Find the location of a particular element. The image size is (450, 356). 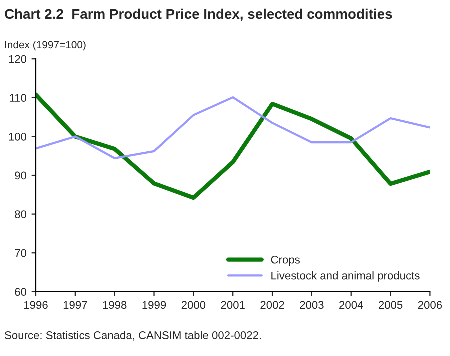

x-tick-label: 2006 is located at coordinates (430, 305).